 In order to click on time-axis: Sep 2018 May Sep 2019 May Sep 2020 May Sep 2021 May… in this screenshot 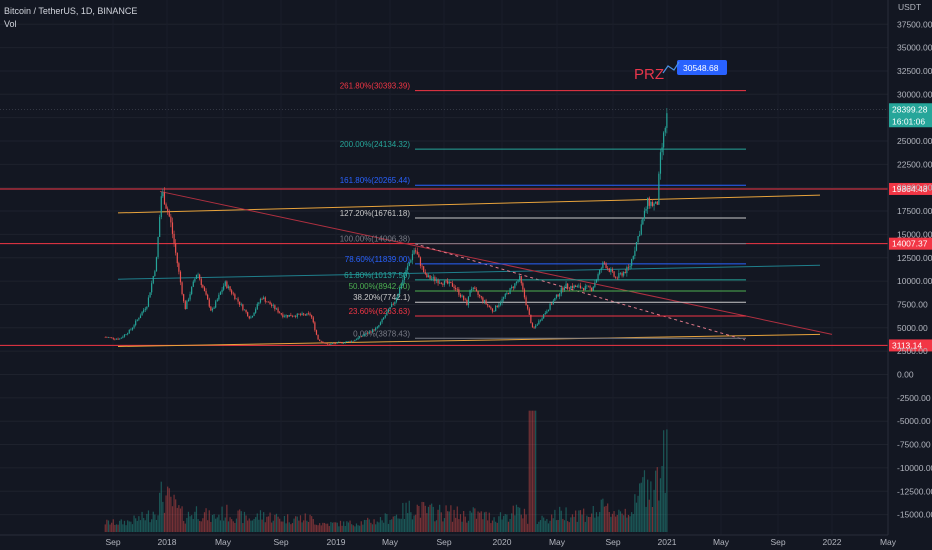, I will do `click(448, 540)`.